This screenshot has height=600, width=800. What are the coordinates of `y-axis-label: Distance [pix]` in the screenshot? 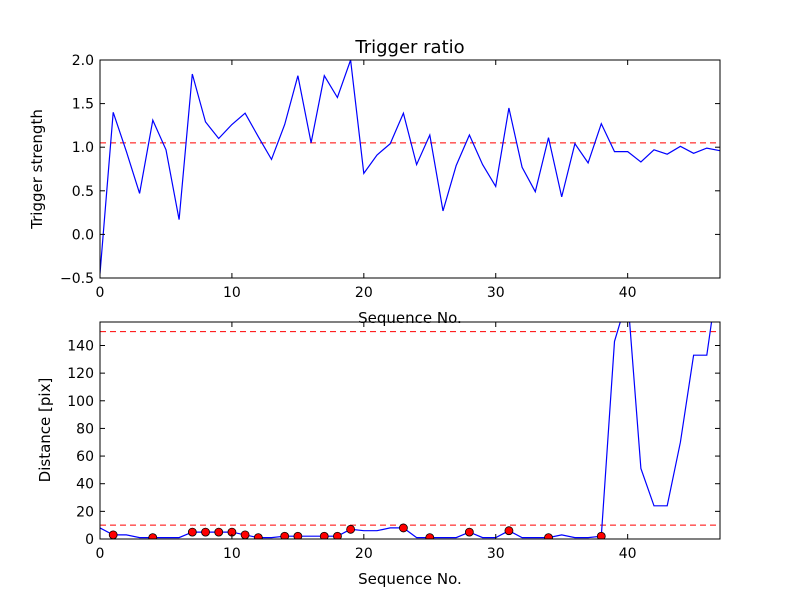 It's located at (45, 430).